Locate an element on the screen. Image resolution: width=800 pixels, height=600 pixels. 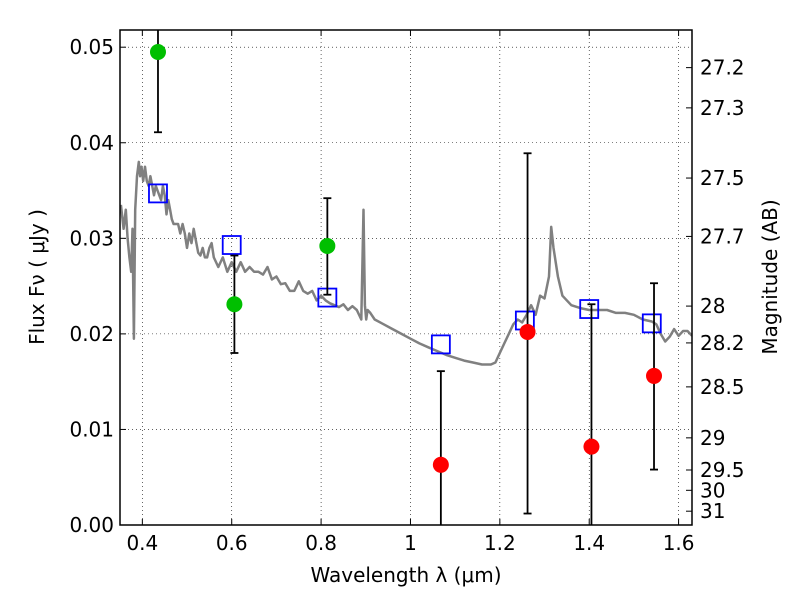
x-tick-label: 0.8 is located at coordinates (321, 543).